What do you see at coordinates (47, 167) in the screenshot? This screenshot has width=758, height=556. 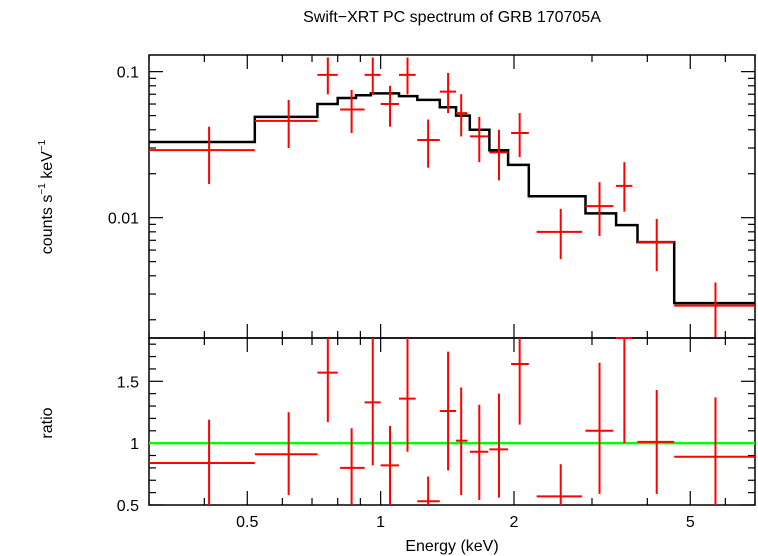 I see `y-title-mid: keV` at bounding box center [47, 167].